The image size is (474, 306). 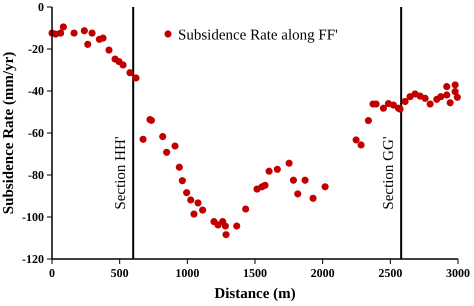 What do you see at coordinates (41, 7) in the screenshot?
I see `y-tick-label: 0` at bounding box center [41, 7].